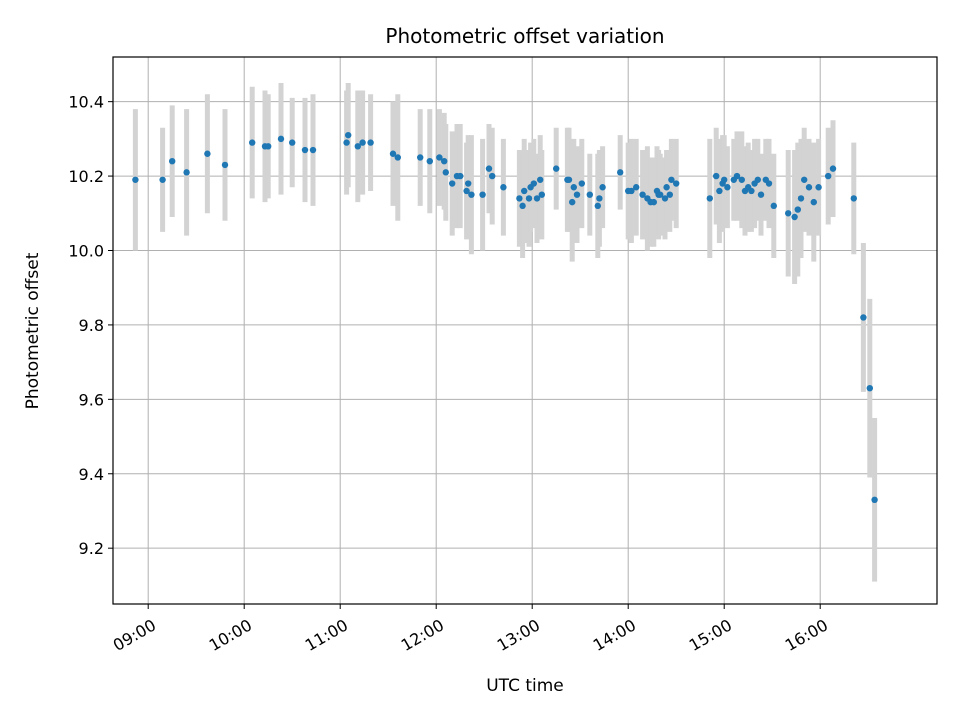  What do you see at coordinates (86, 102) in the screenshot?
I see `y-tick-label: 10.4` at bounding box center [86, 102].